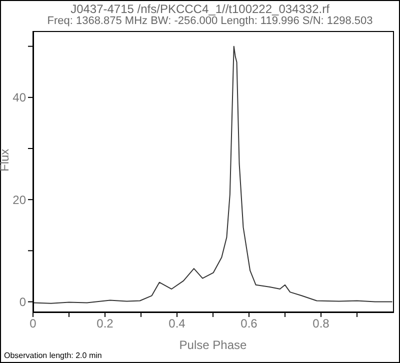 The image size is (400, 363). Describe the element at coordinates (210, 21) in the screenshot. I see `chart-subtitle: Freq: 1368.875 MHz BW: -256.000 Length: 119.996 S/N: 1298.503` at that location.